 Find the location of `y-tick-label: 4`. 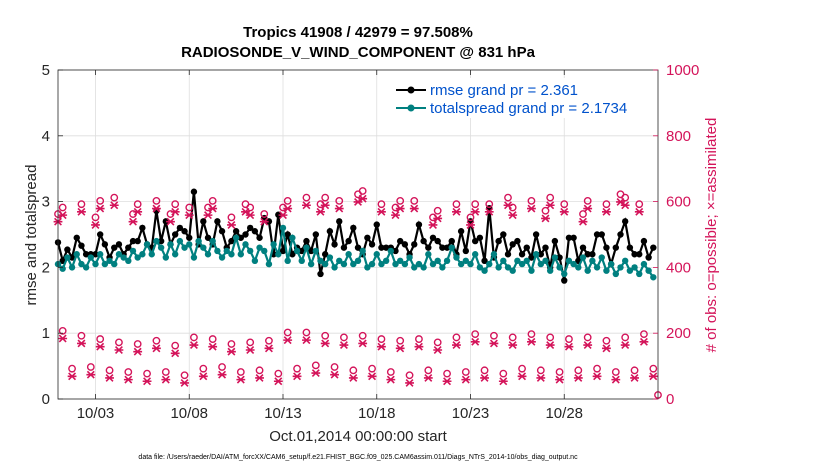

y-tick-label: 4 is located at coordinates (46, 136).